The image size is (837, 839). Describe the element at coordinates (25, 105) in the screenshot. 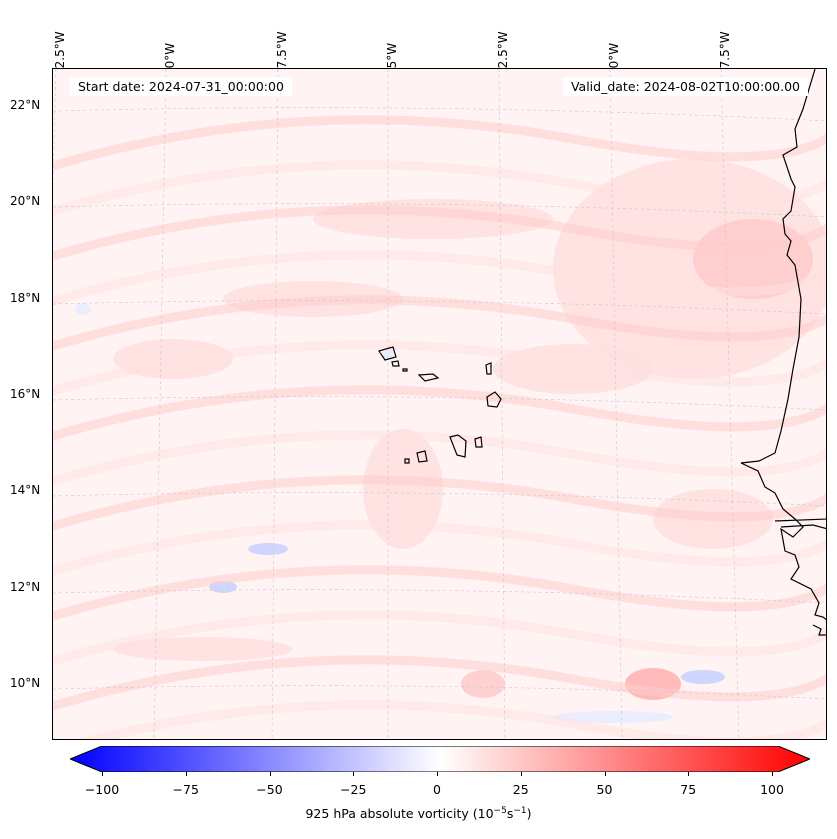

I see `latitude-label: 22°N` at that location.